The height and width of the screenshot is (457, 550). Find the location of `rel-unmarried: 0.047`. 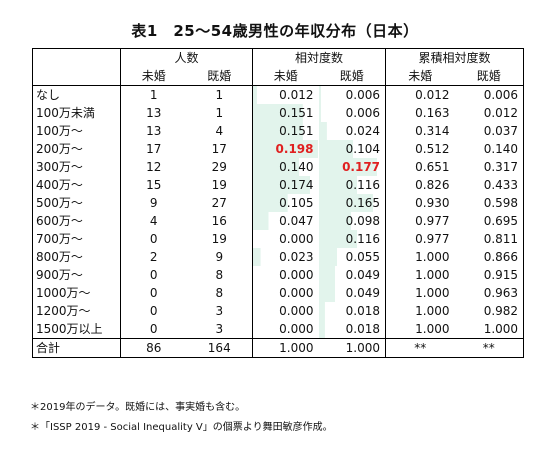

rel-unmarried: 0.047 is located at coordinates (285, 221).